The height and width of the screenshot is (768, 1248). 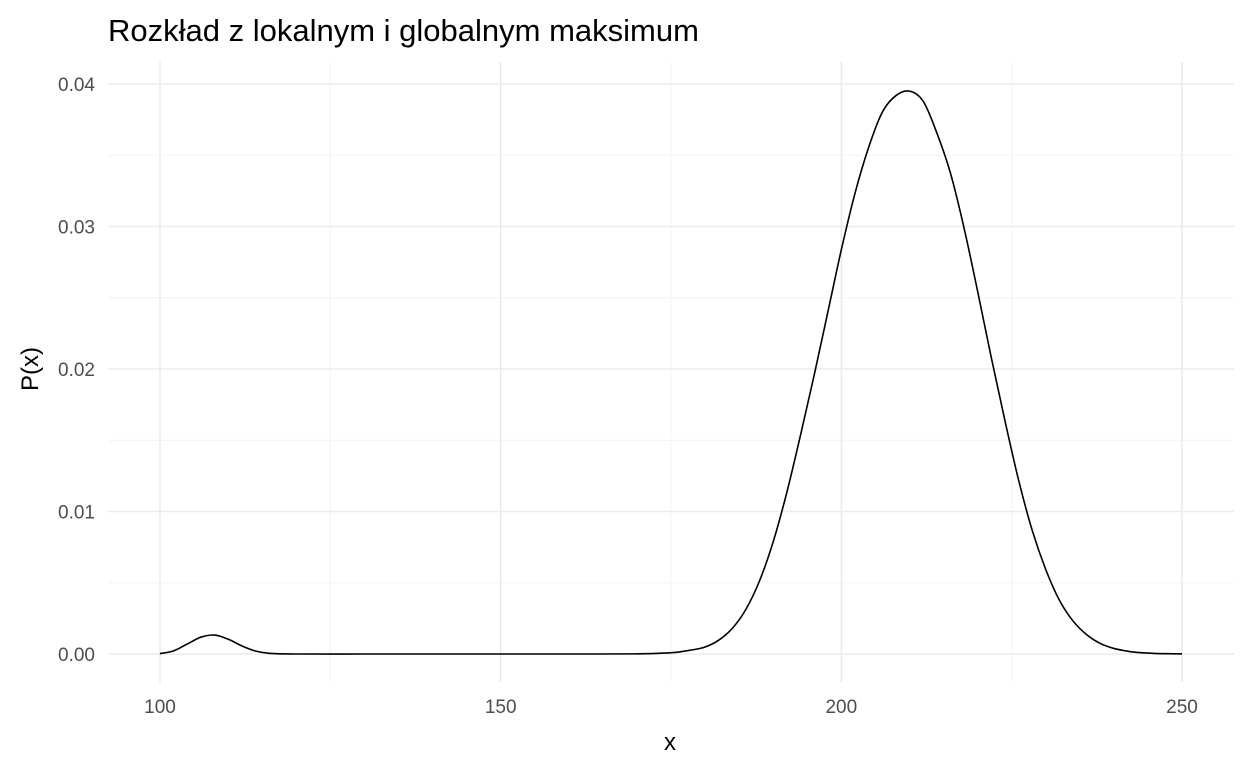 I want to click on x-tick-label: 200, so click(x=841, y=707).